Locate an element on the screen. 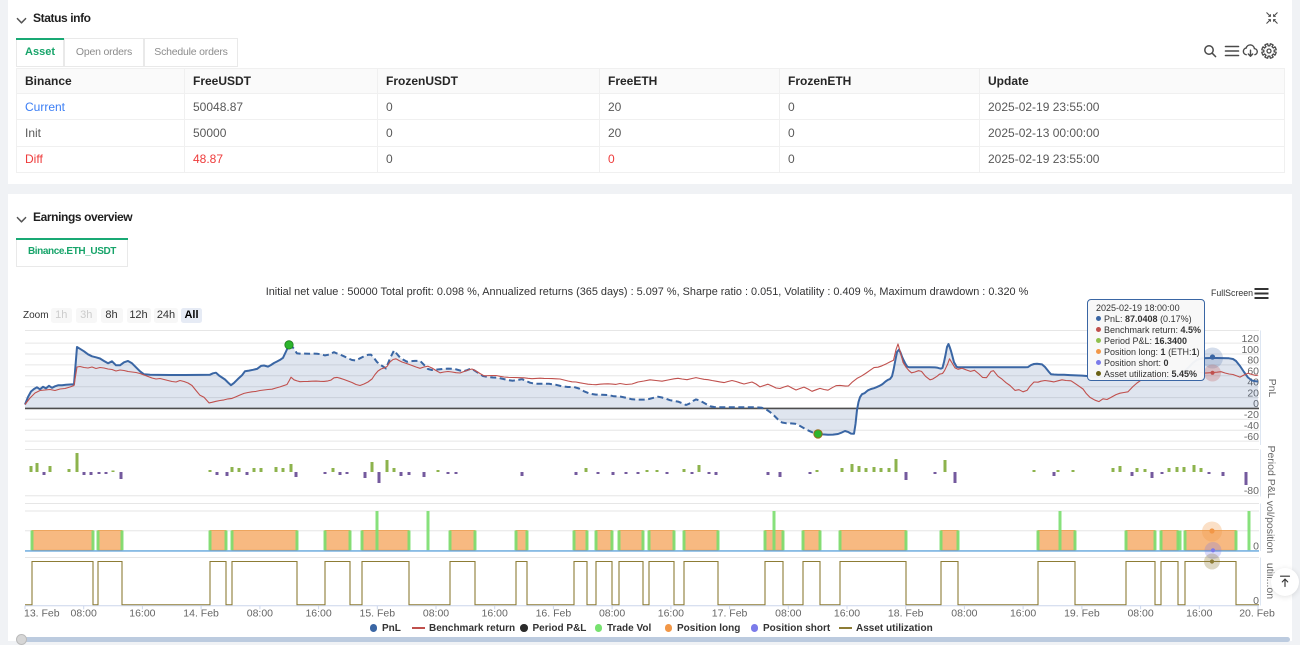  svg-text: -80 is located at coordinates (1251, 491).